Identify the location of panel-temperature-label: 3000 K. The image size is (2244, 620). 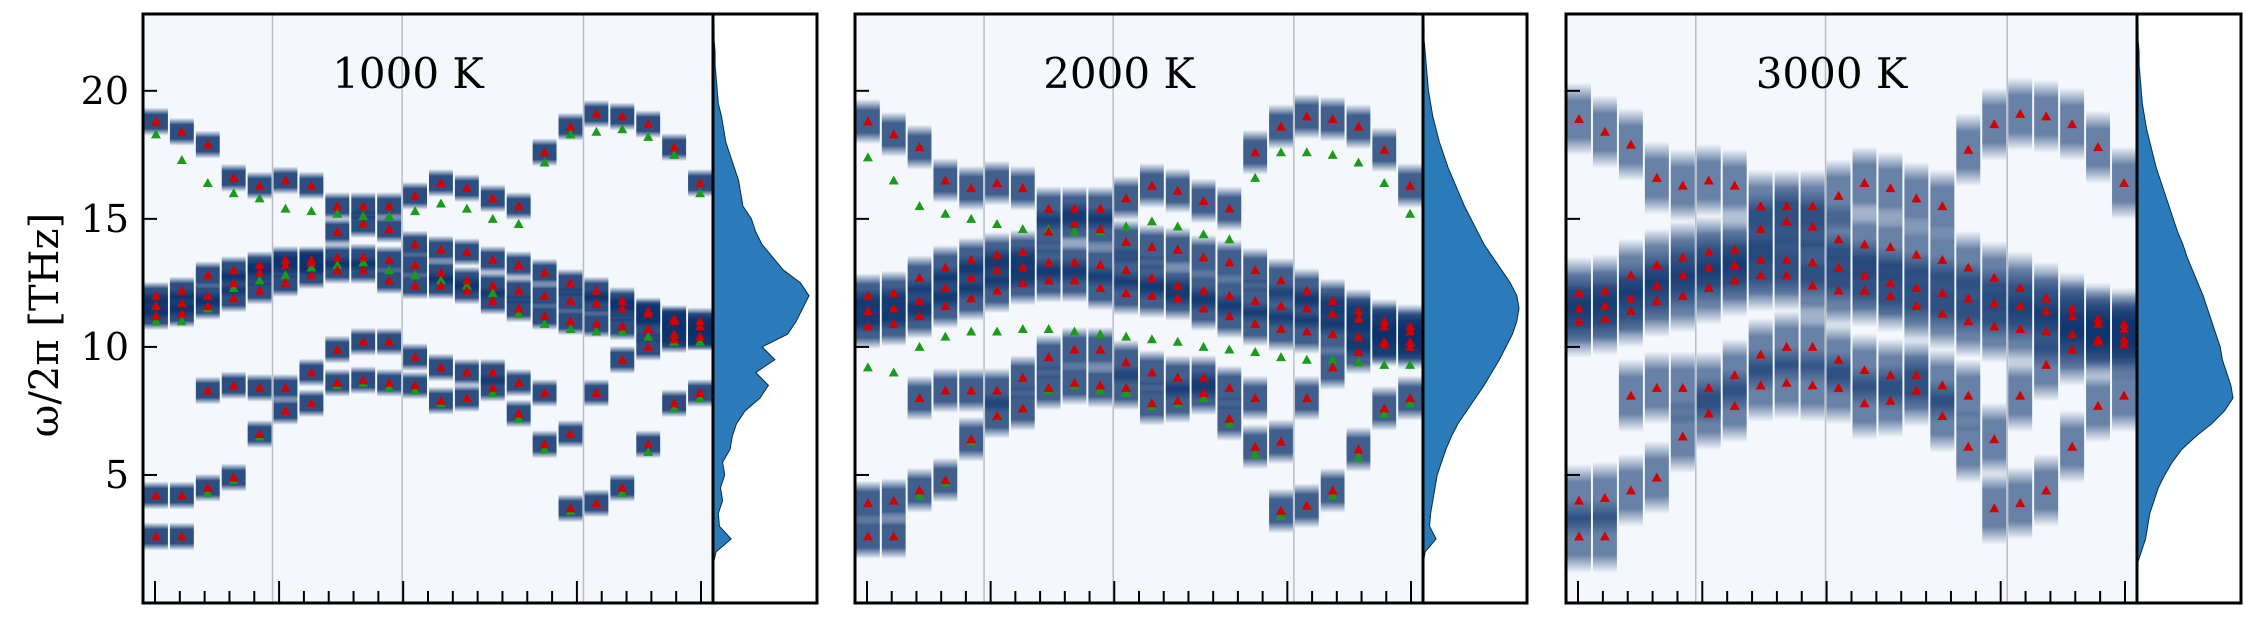
(1832, 73).